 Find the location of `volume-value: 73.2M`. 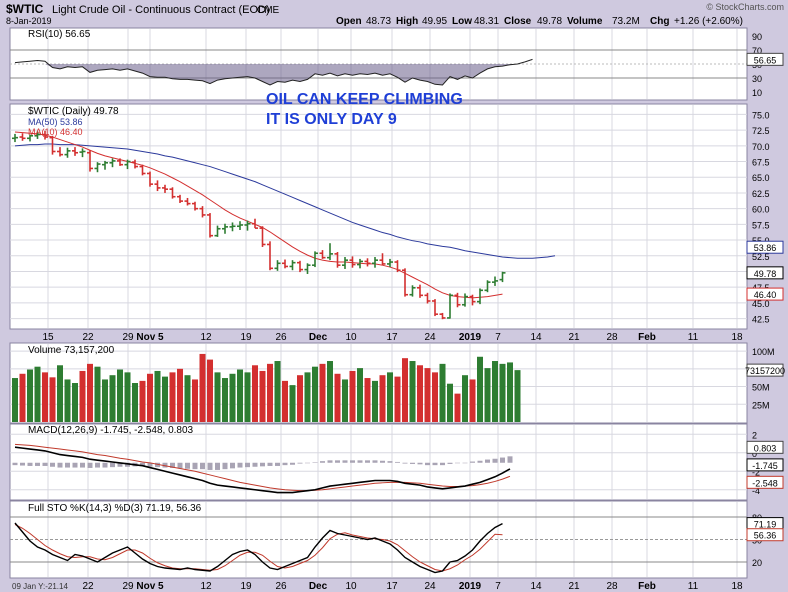

volume-value: 73.2M is located at coordinates (626, 21).